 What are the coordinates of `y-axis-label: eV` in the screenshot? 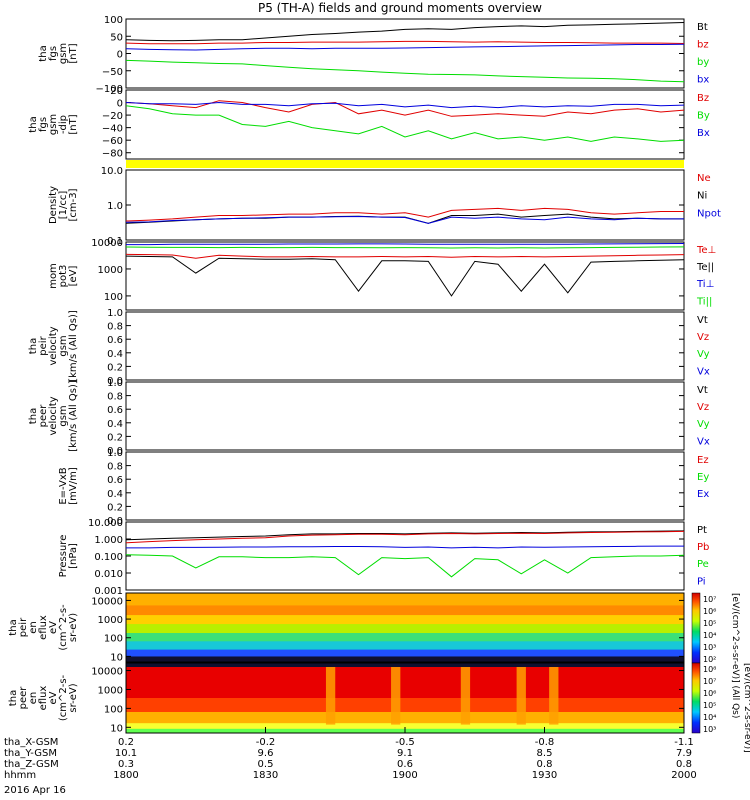 It's located at (53, 697).